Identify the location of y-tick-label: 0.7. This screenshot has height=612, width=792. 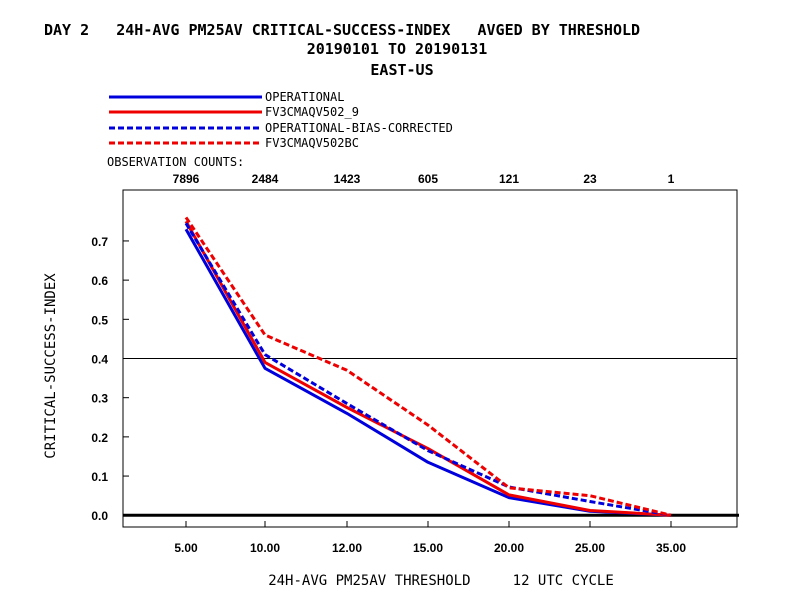
(99, 242).